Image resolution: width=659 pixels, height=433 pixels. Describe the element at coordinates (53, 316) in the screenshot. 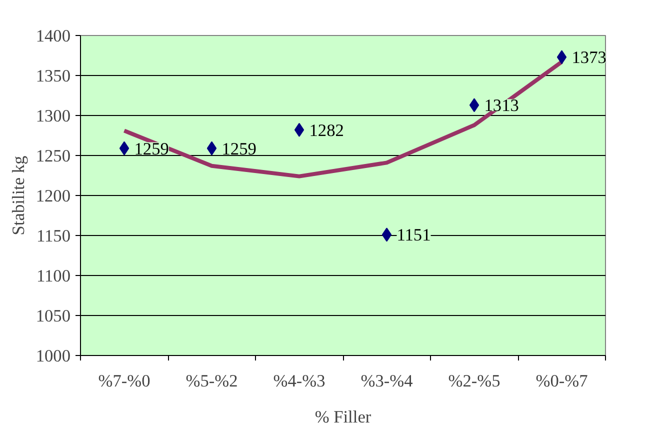

I see `y-tick-label: 1050` at that location.